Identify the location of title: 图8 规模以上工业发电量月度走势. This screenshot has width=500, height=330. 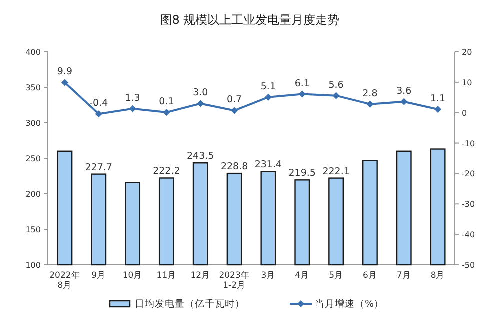
(250, 20).